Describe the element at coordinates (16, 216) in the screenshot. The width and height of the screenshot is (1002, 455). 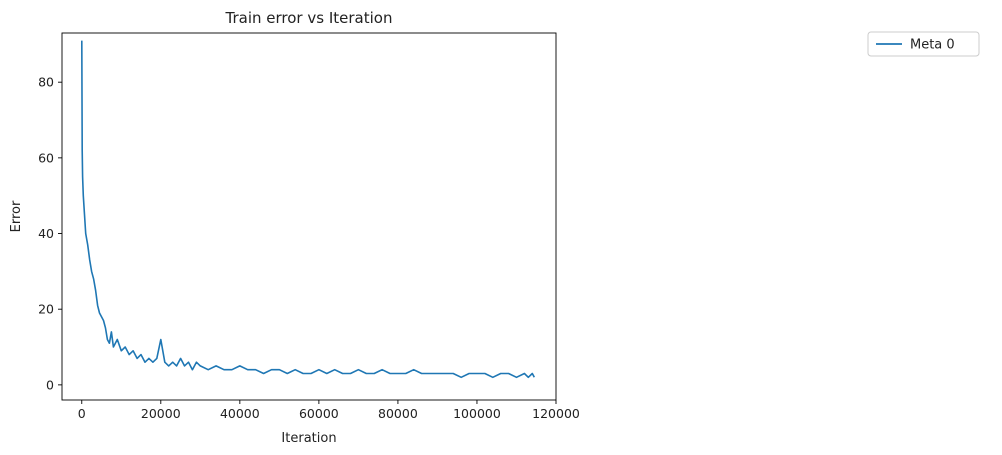
I see `y-axis-label: Error` at that location.